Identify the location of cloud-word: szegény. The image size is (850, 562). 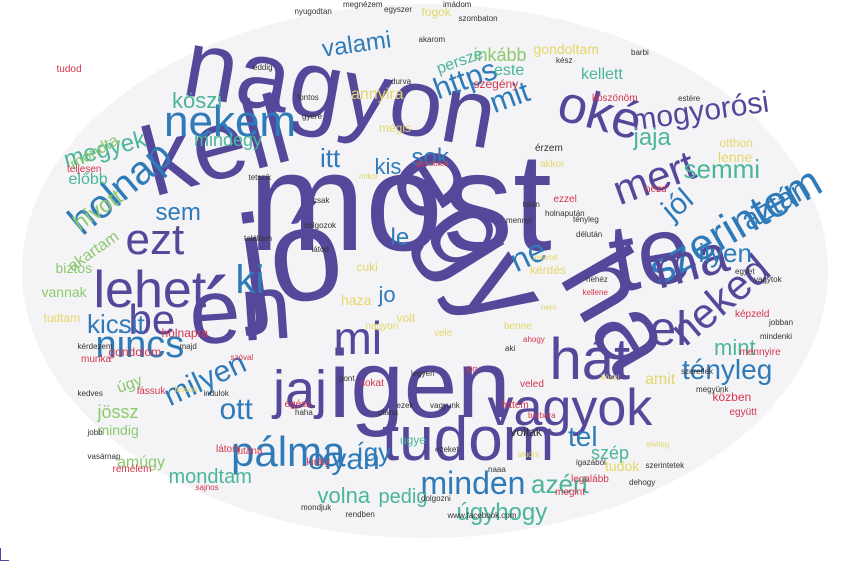
(496, 84).